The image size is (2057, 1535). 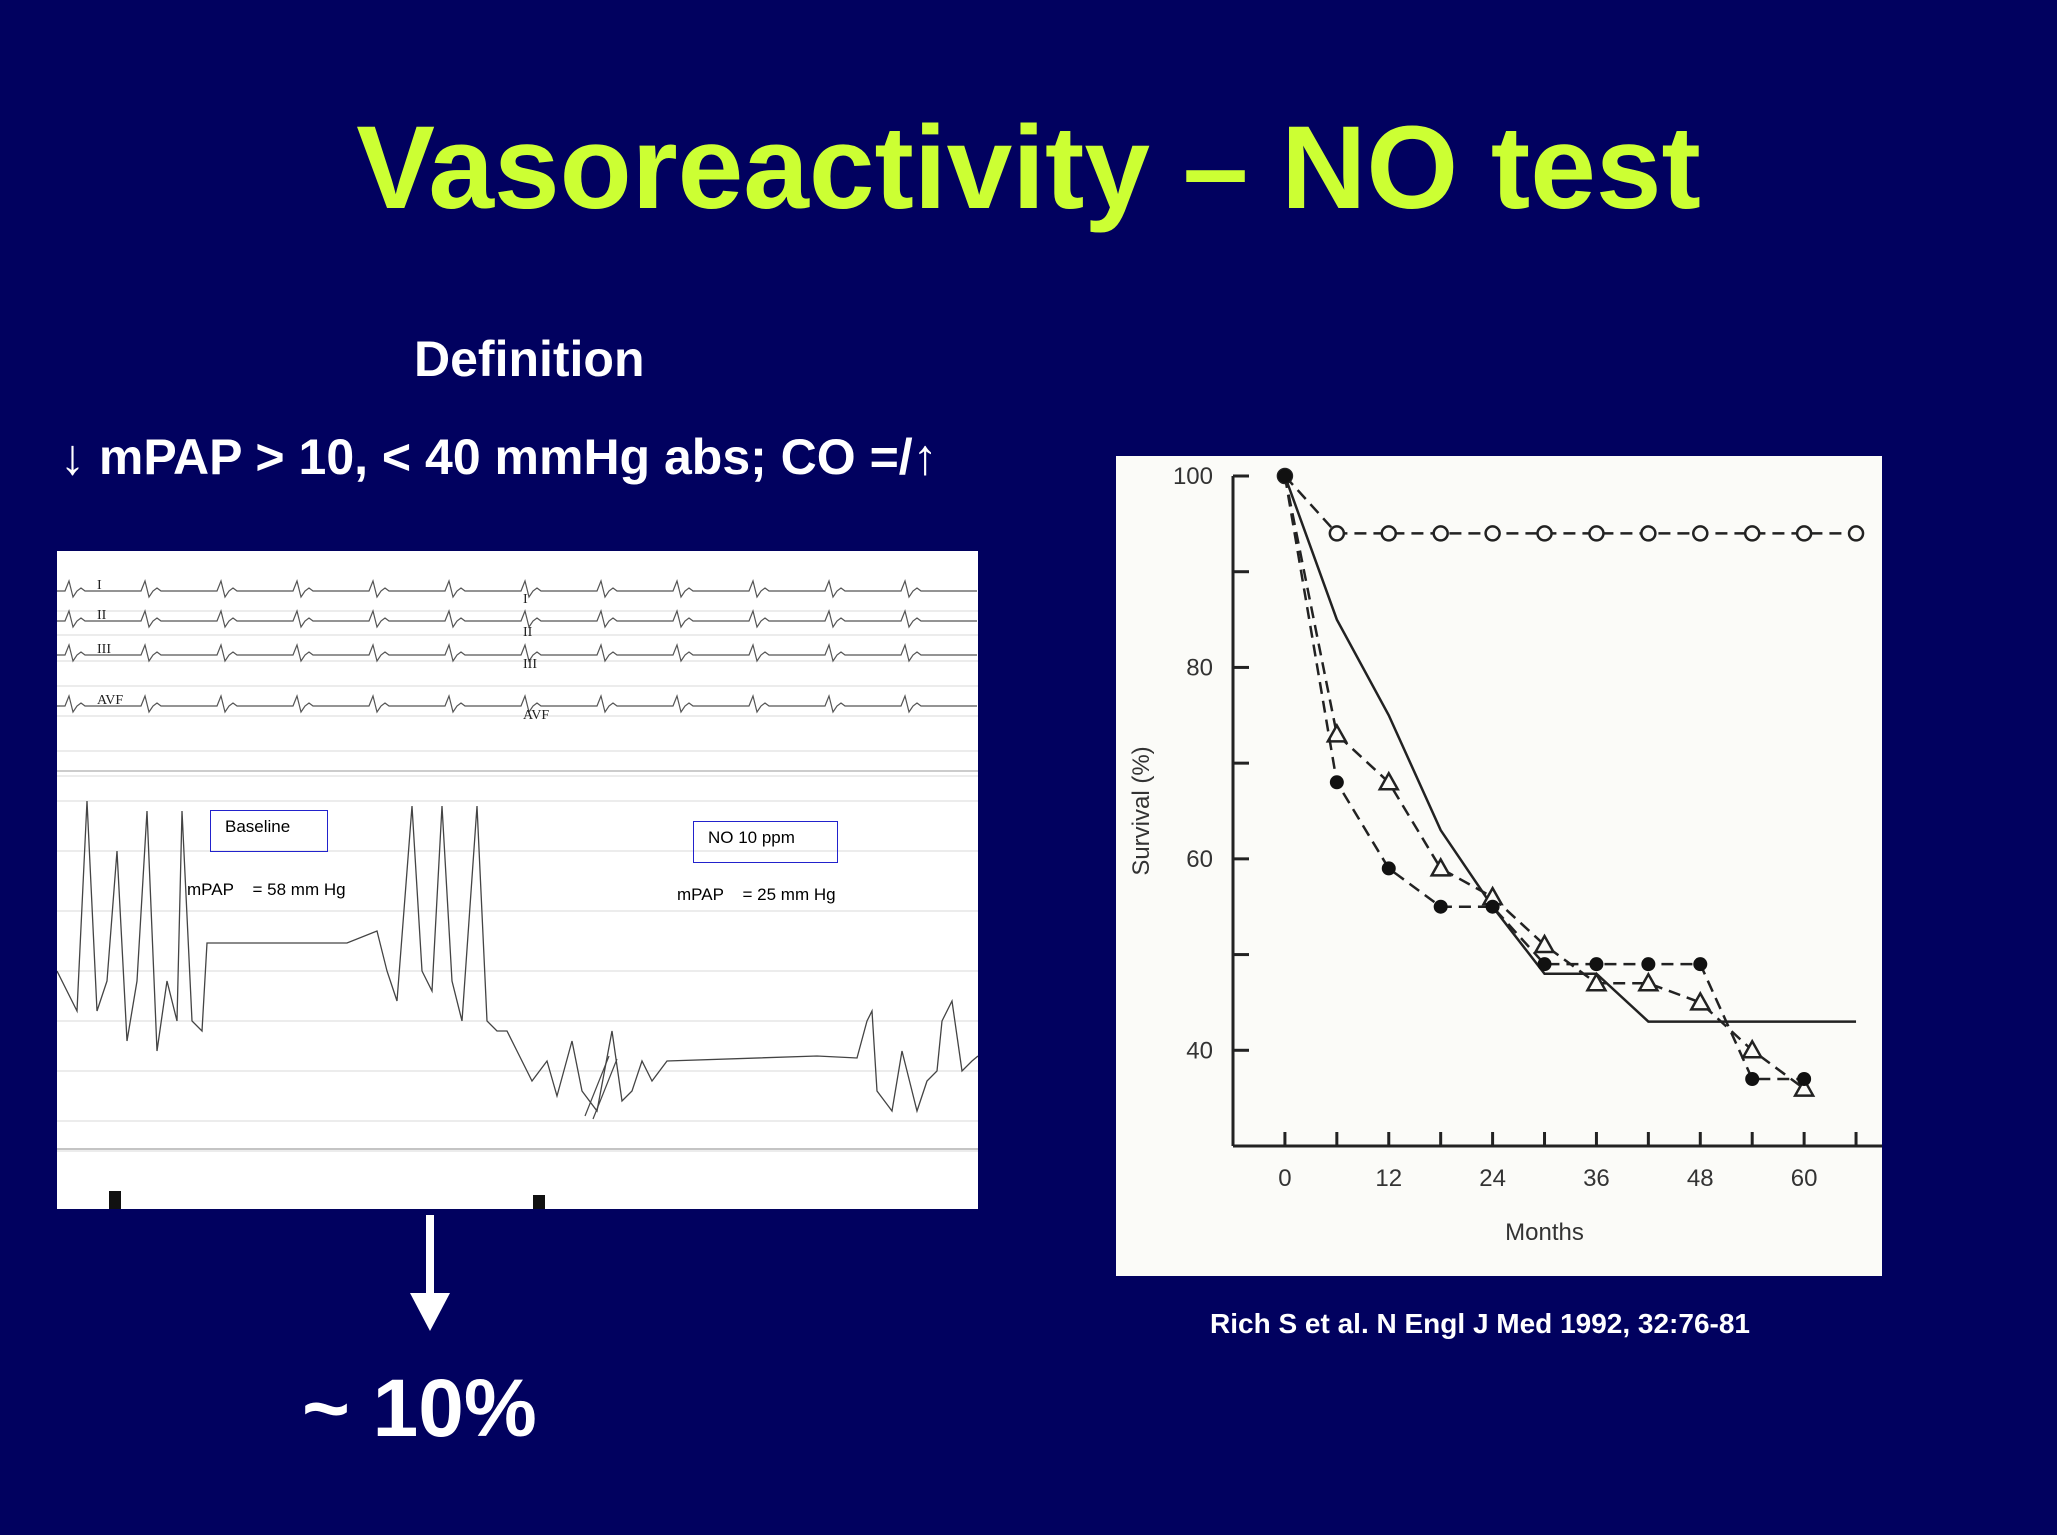 I want to click on baseline-mpap-label: mPAP = 58 mm Hg, so click(x=266, y=889).